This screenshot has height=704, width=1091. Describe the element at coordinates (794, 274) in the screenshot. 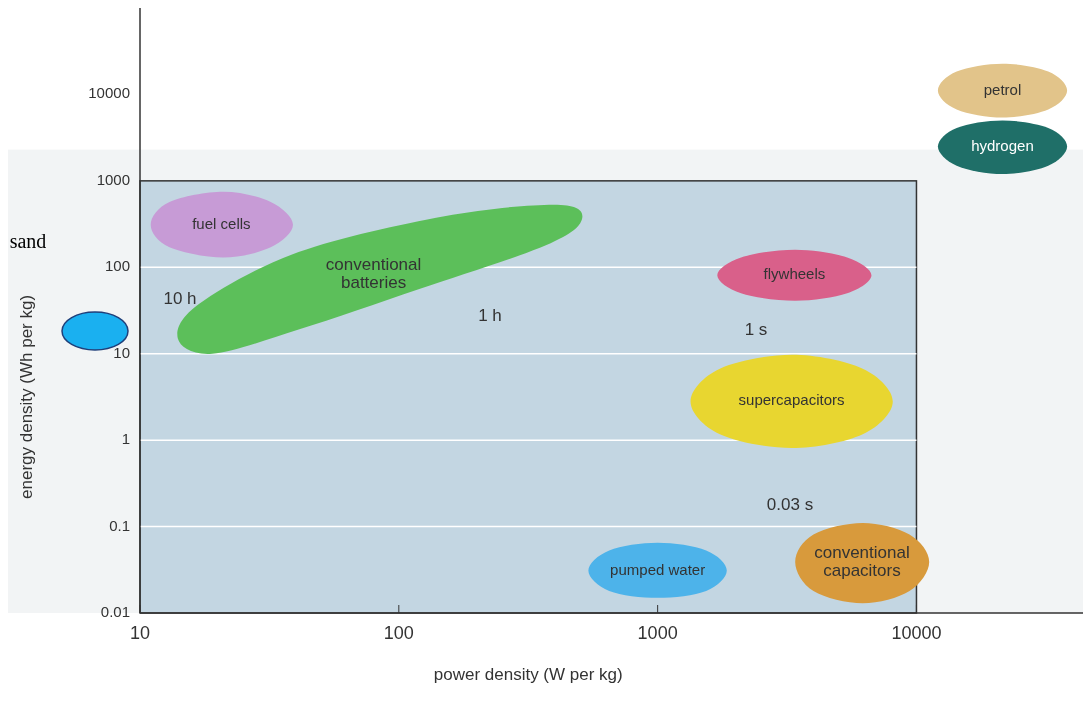

I see `series-label: flywheels` at that location.